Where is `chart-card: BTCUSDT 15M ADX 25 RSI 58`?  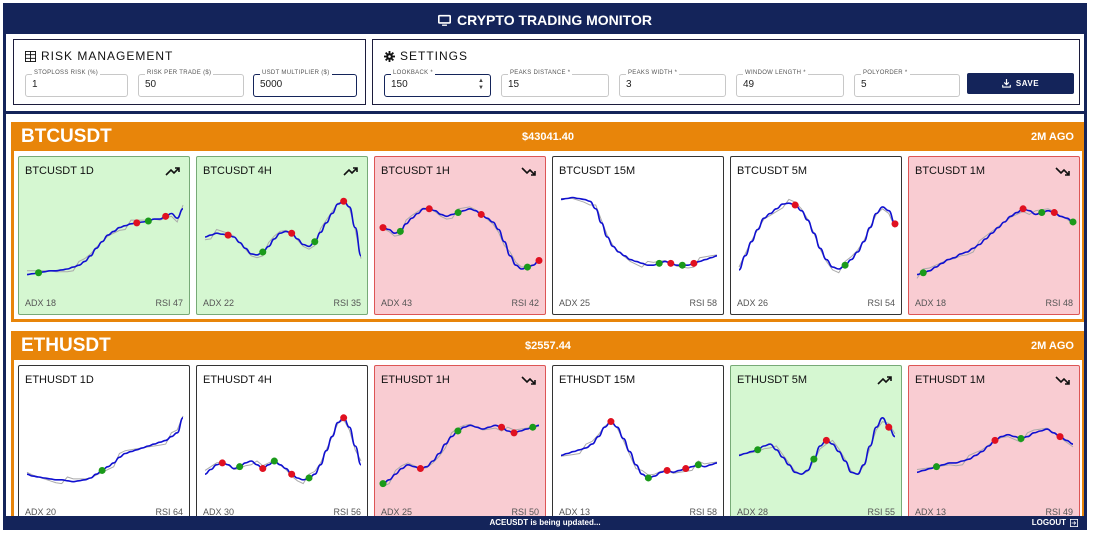 chart-card: BTCUSDT 15M ADX 25 RSI 58 is located at coordinates (638, 235).